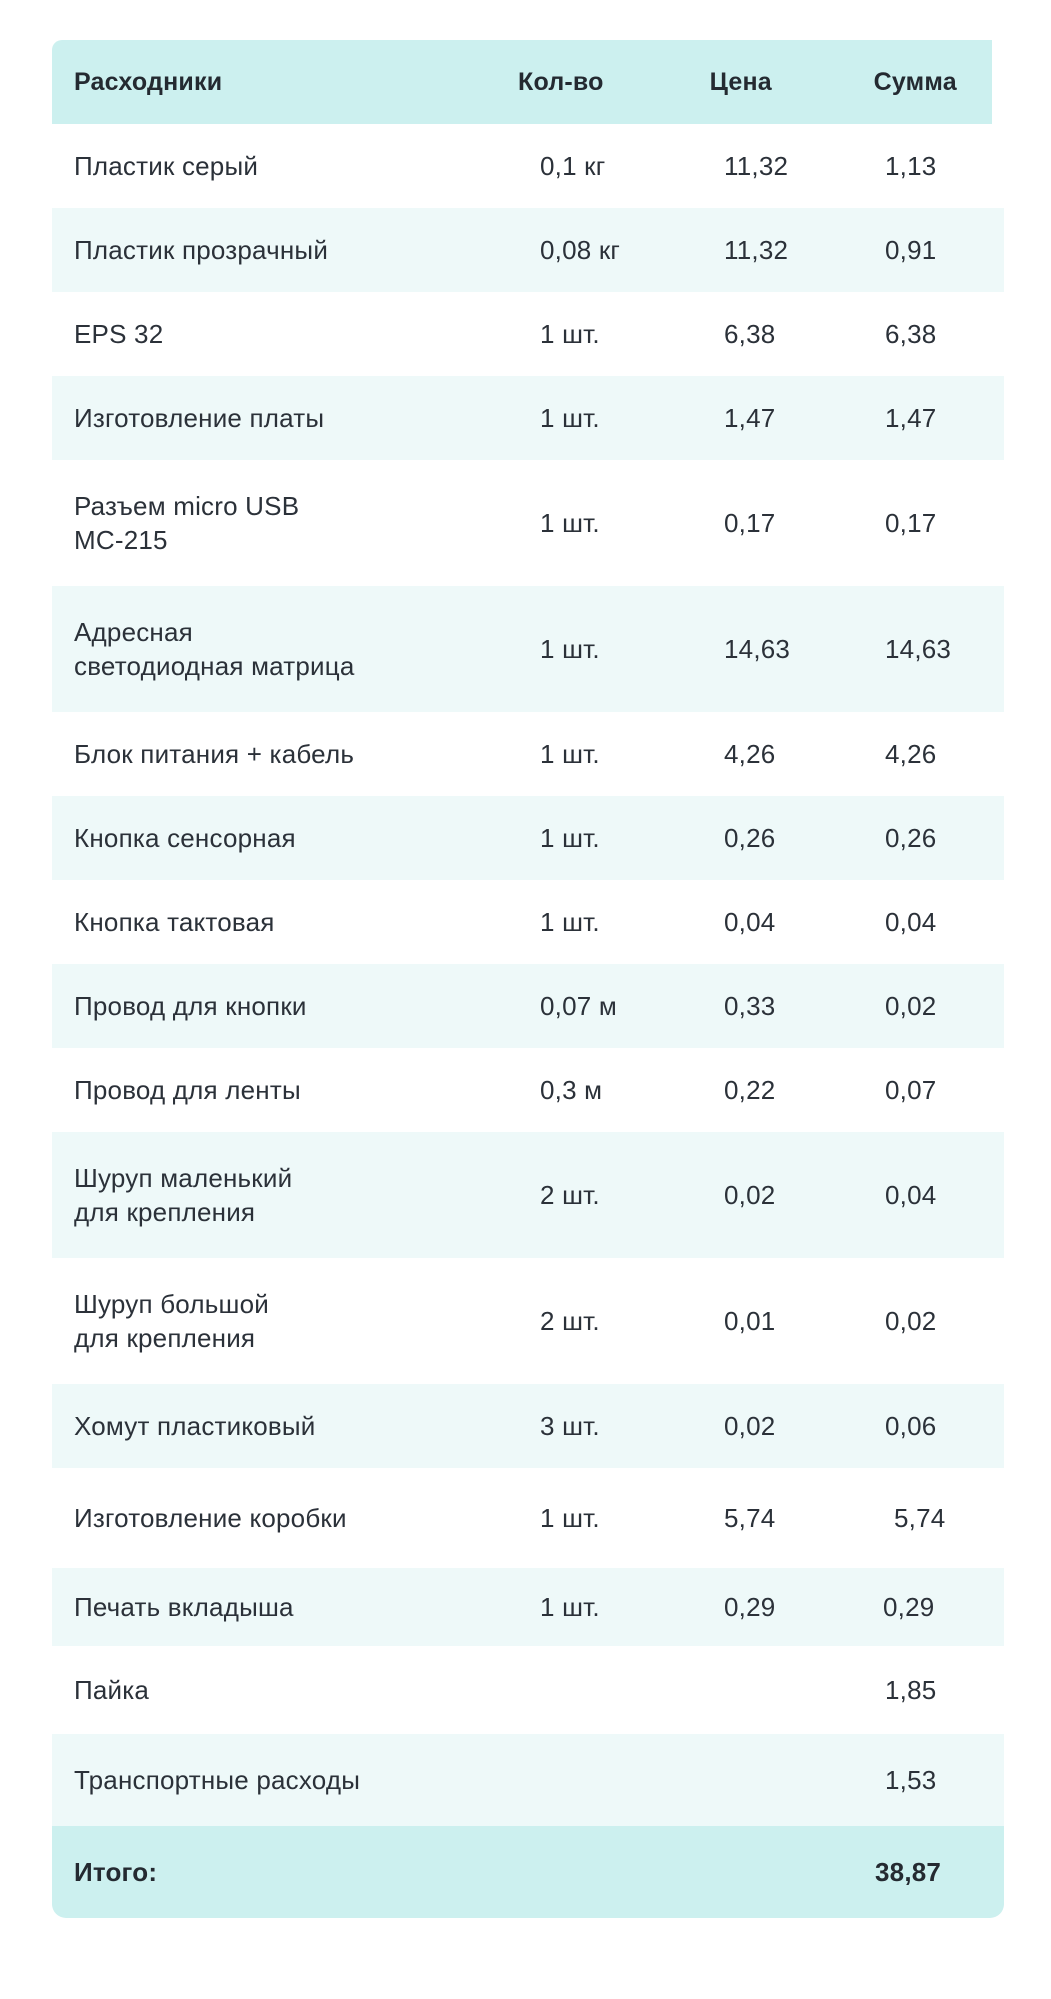 The image size is (1051, 1999). I want to click on item-sum: 6,38, so click(911, 334).